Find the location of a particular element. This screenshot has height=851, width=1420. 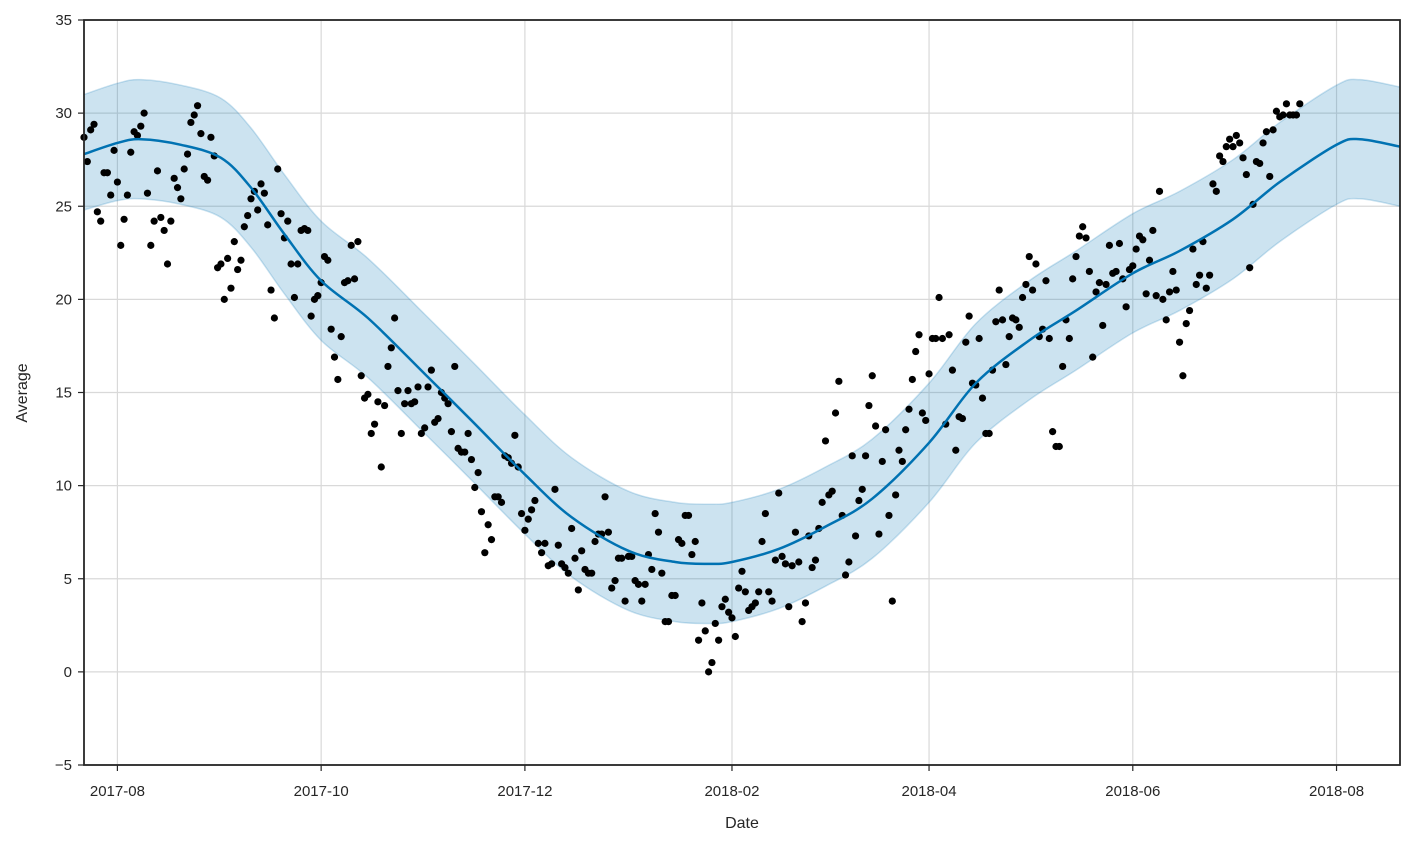

x-tick-label: 2018-06 is located at coordinates (1132, 791).